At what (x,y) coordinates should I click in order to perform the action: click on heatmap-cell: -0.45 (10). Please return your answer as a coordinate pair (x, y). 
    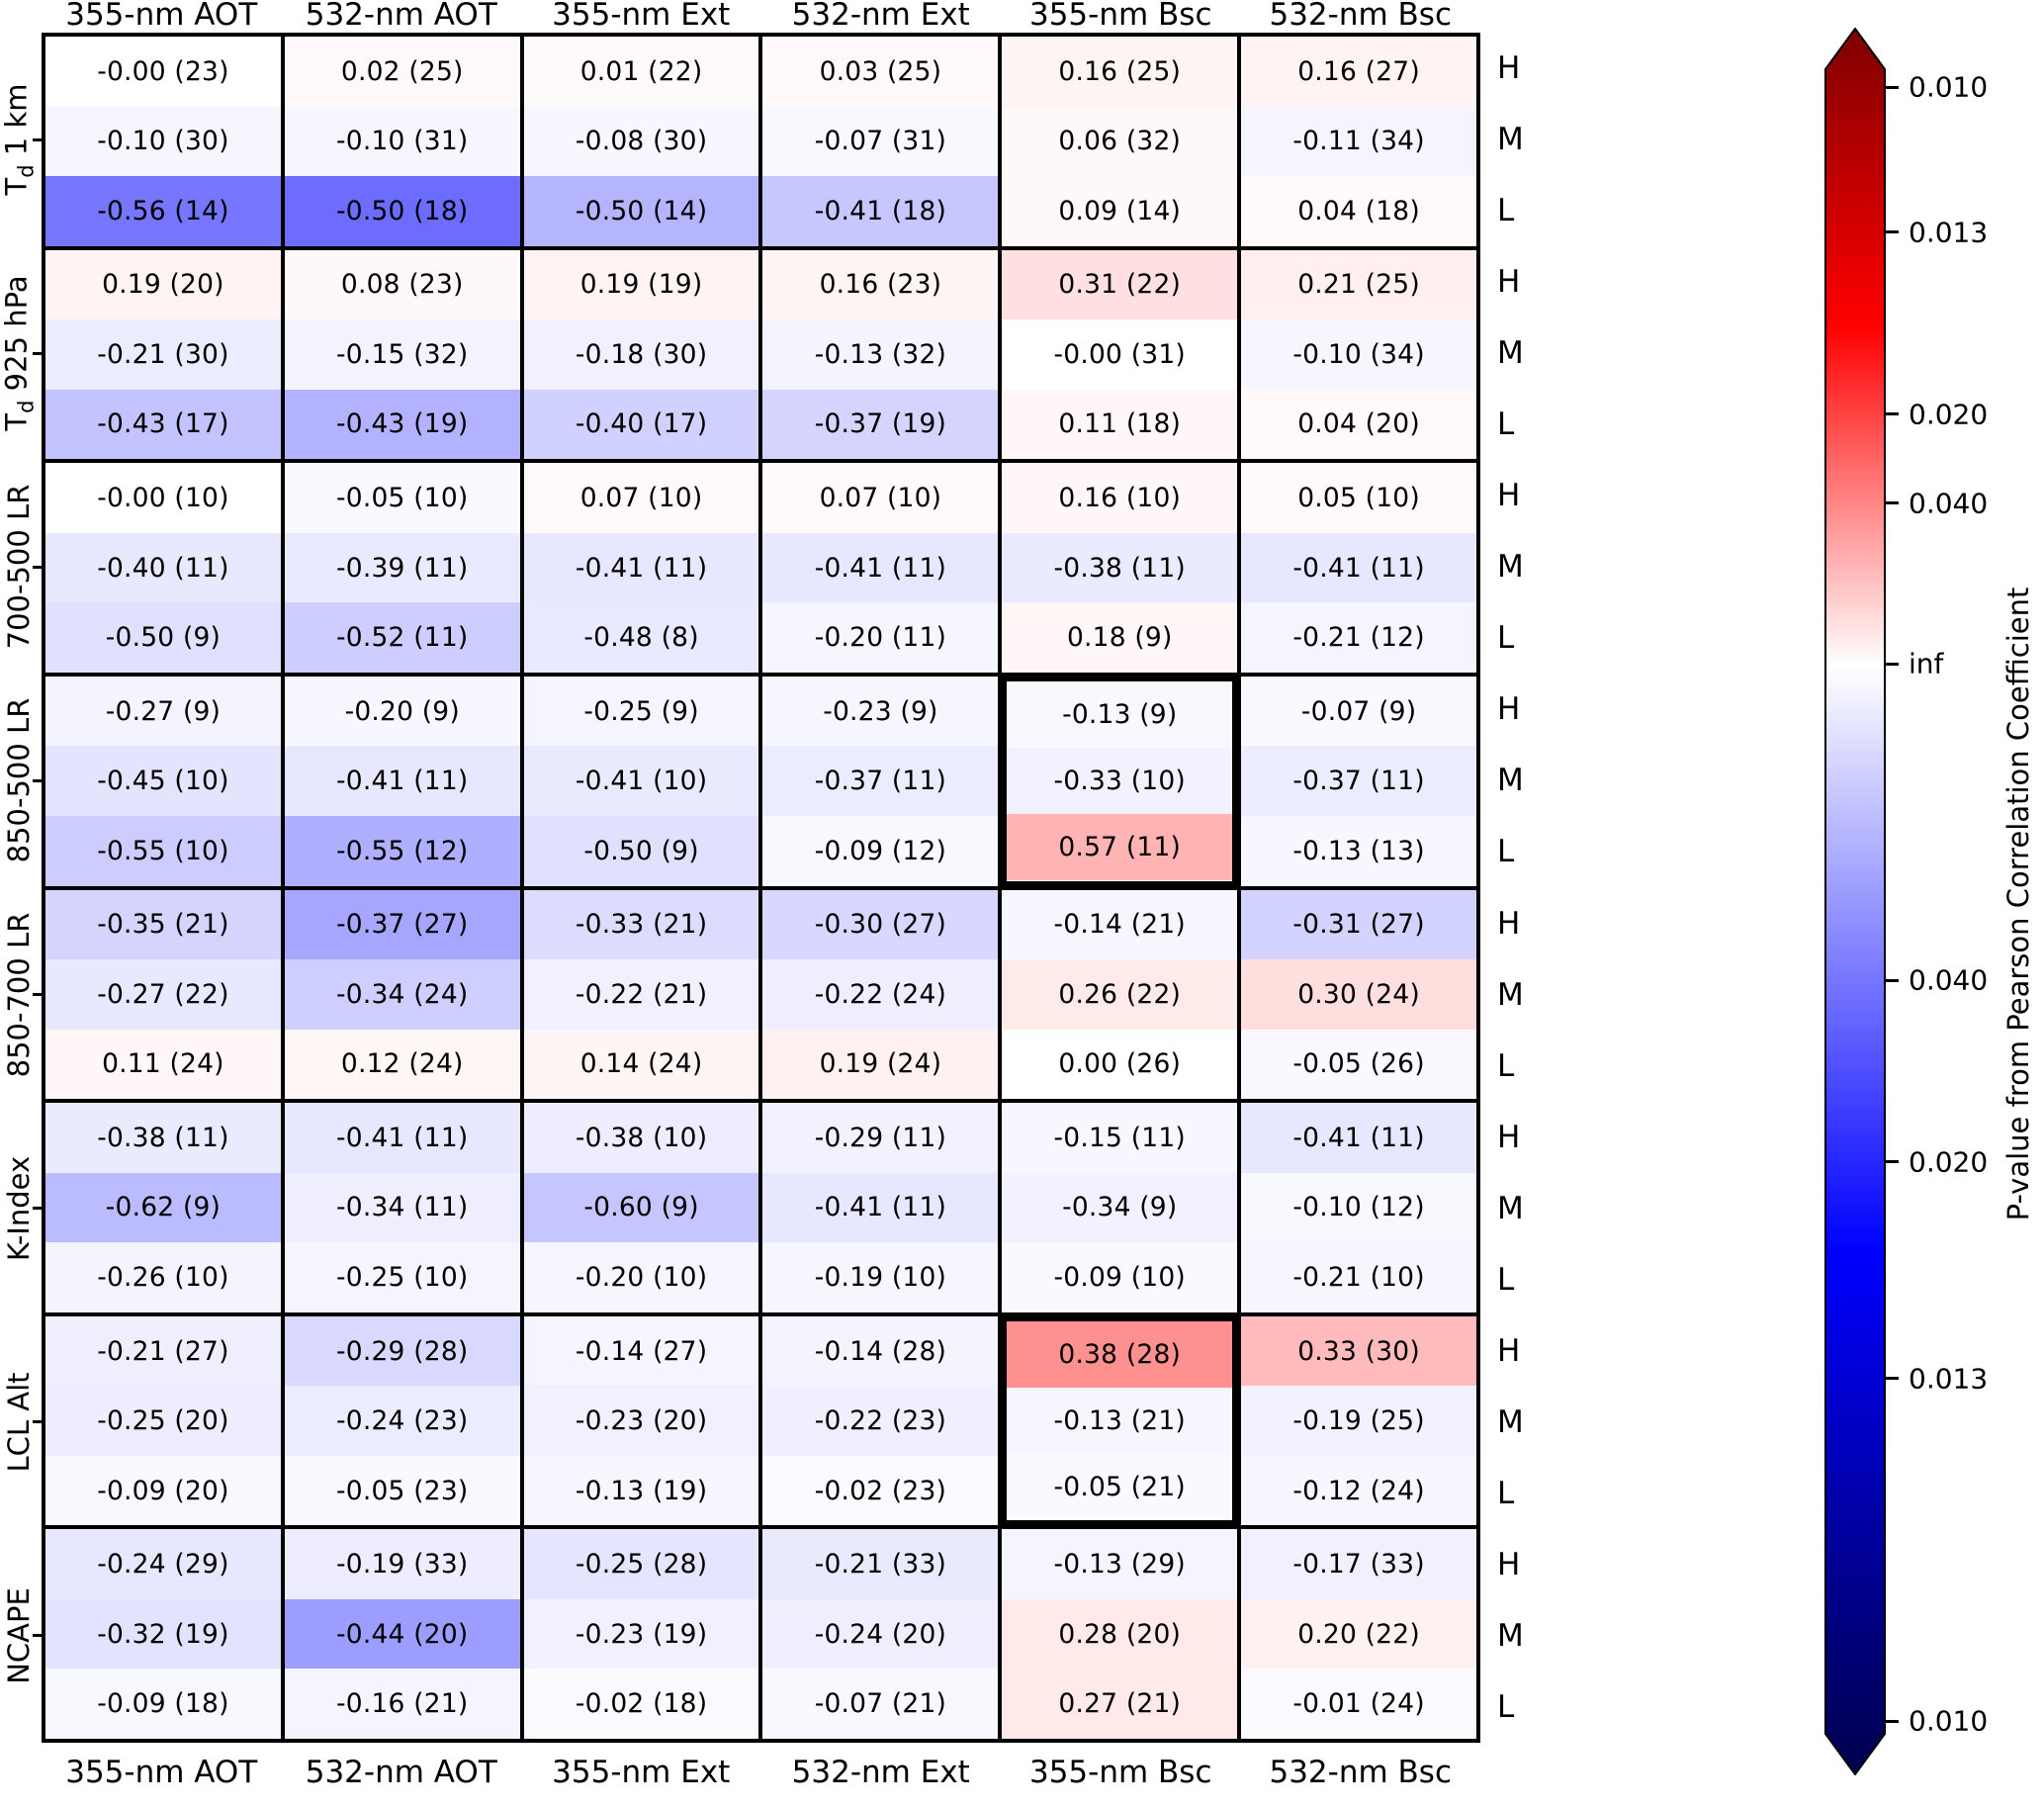
    Looking at the image, I should click on (163, 781).